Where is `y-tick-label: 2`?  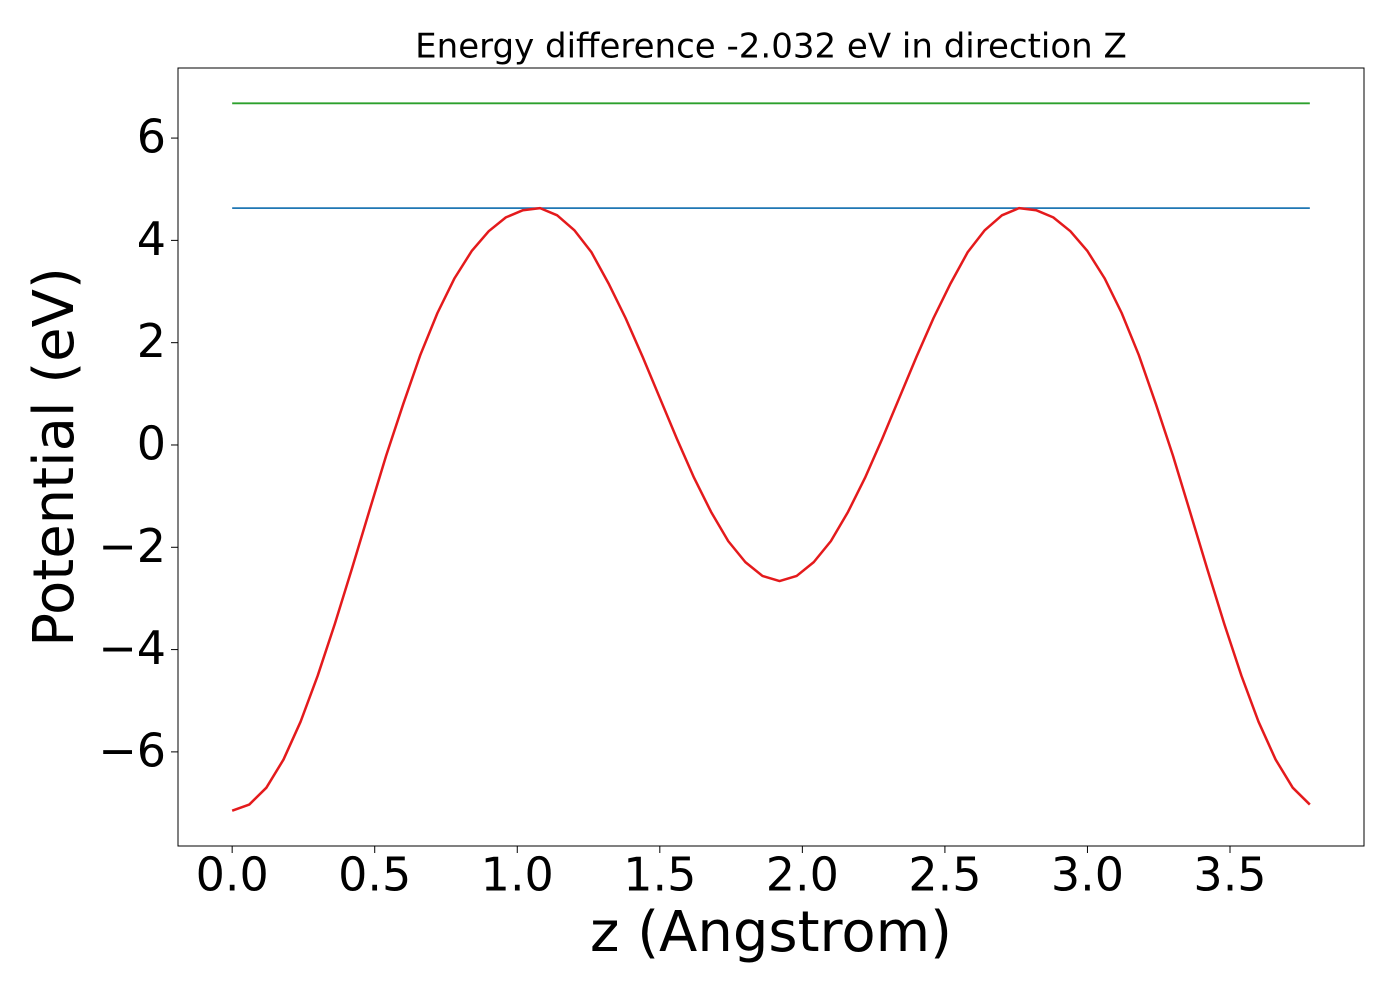
y-tick-label: 2 is located at coordinates (151, 341).